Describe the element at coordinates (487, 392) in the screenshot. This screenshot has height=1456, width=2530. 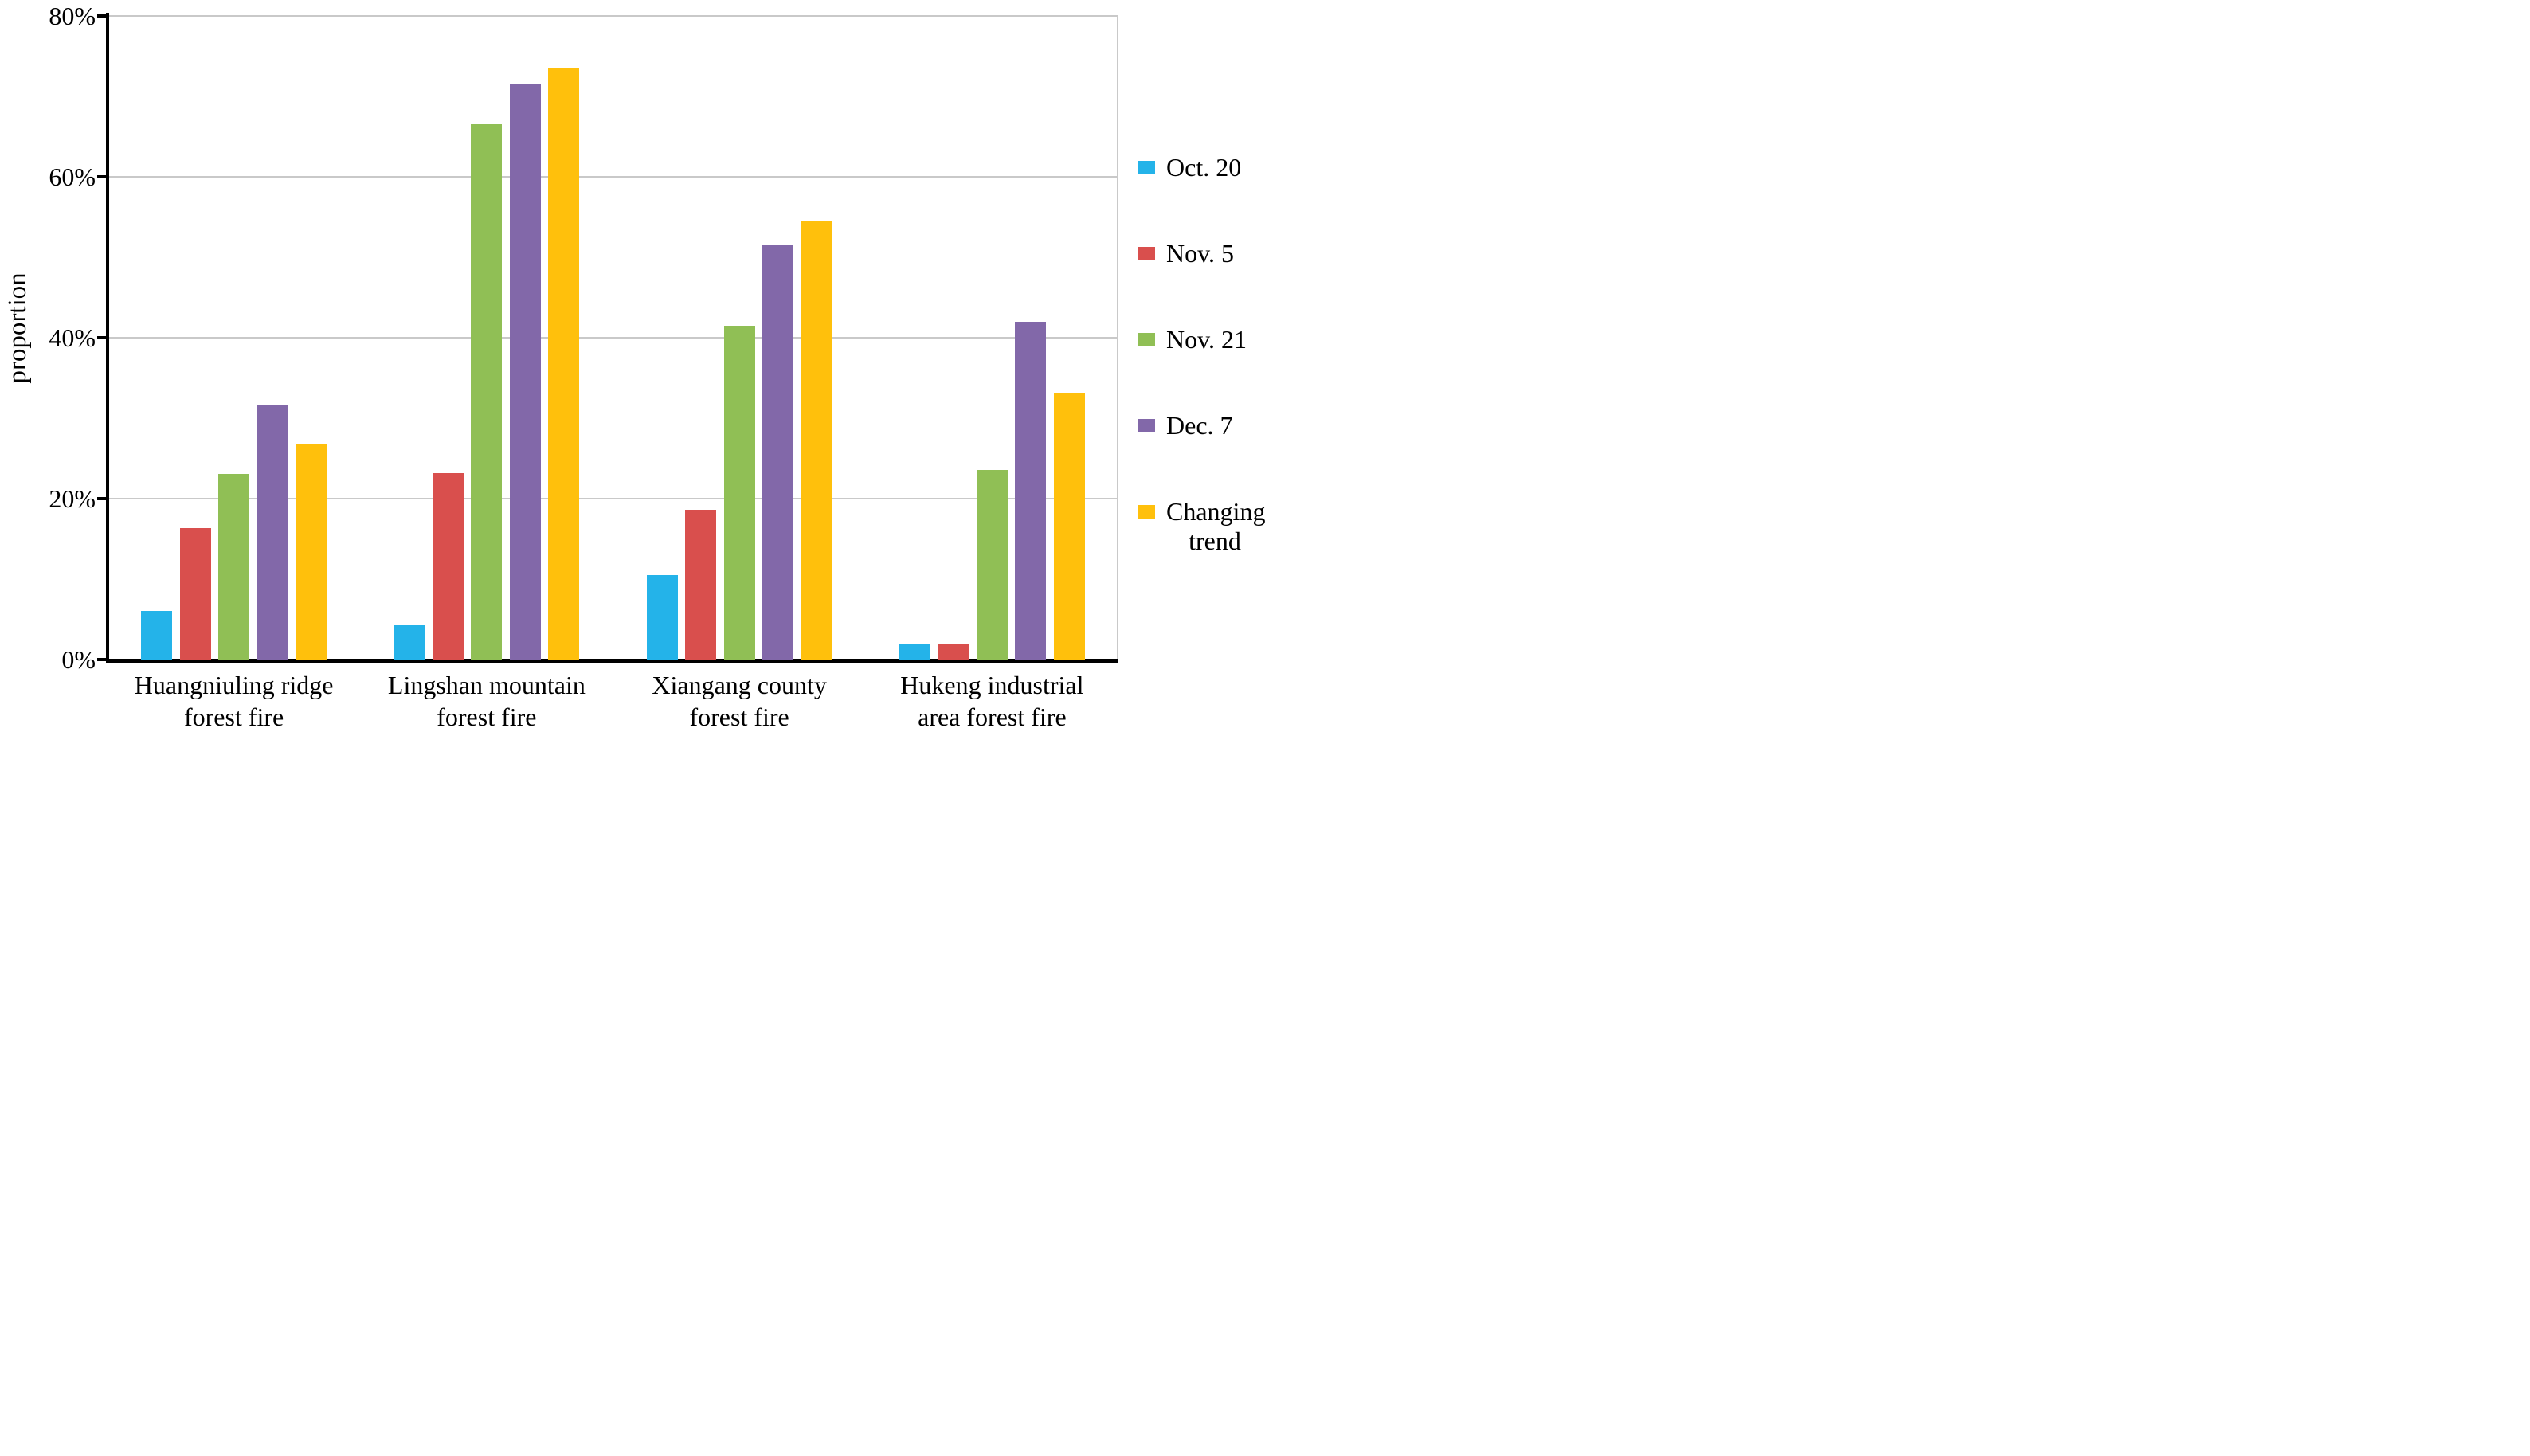
I see `bar-series3-group2` at that location.